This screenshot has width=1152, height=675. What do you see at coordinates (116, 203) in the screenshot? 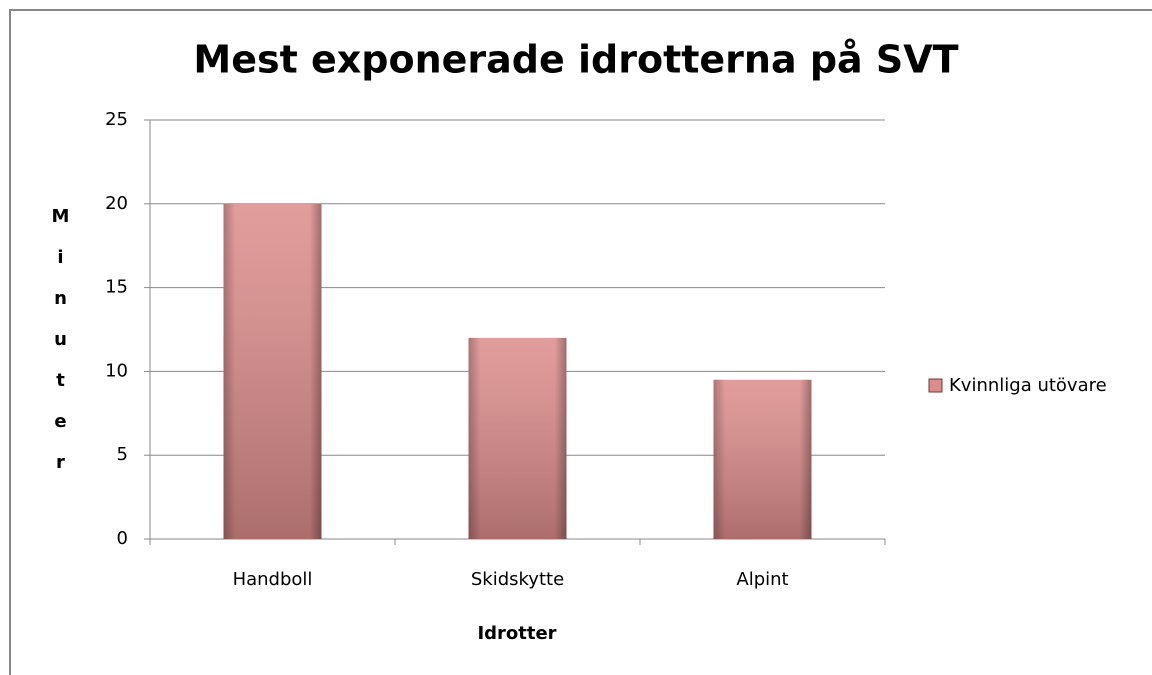
I see `y-tick-label: 20` at bounding box center [116, 203].